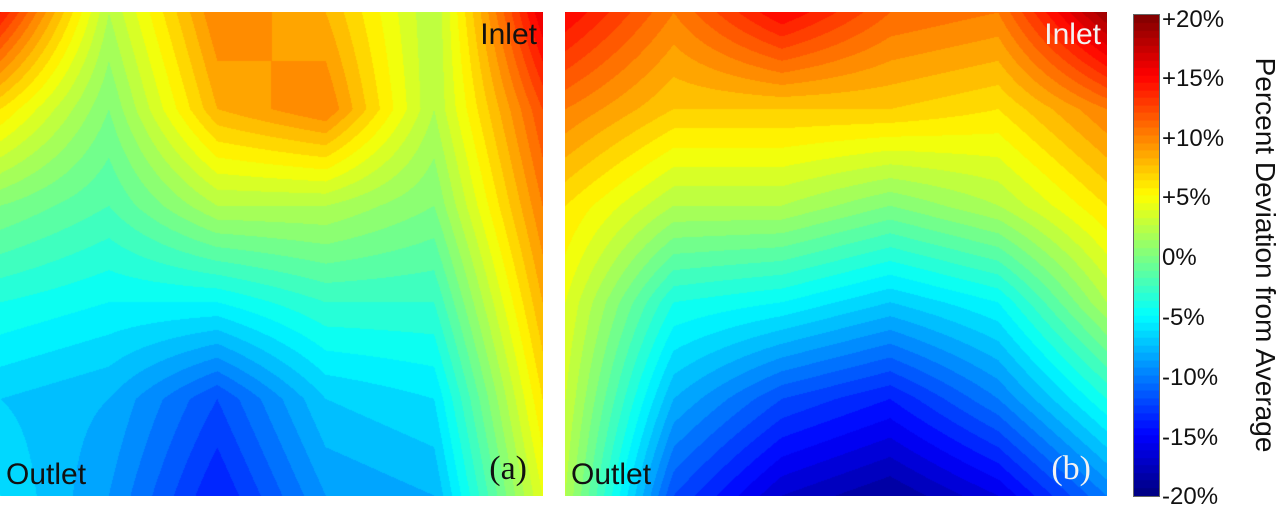 This screenshot has height=512, width=1280. What do you see at coordinates (1190, 437) in the screenshot?
I see `colorbar-tick: -15%` at bounding box center [1190, 437].